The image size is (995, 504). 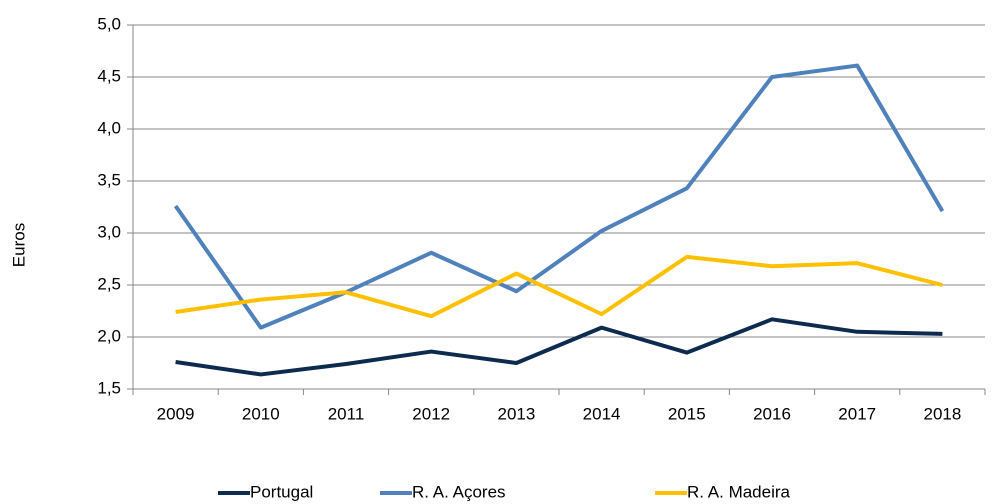 I want to click on x-tick-label: 2014, so click(x=602, y=413).